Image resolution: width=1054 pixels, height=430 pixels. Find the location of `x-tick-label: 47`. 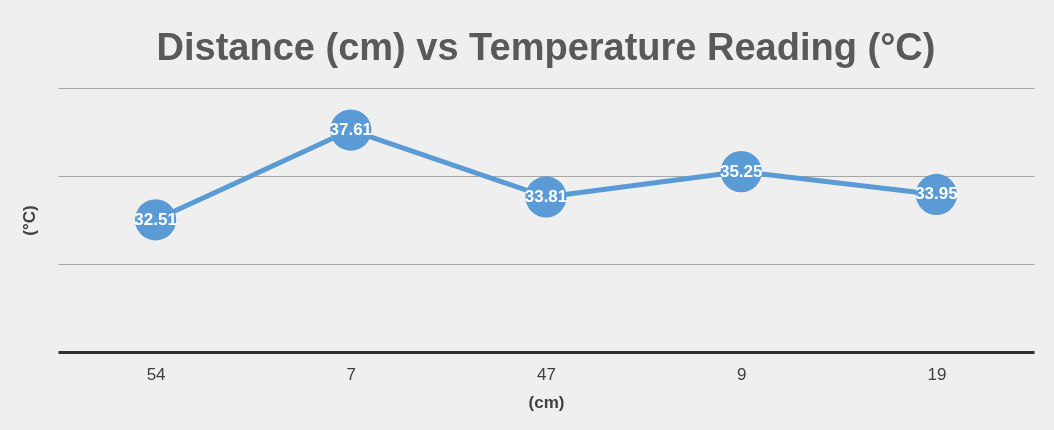

x-tick-label: 47 is located at coordinates (546, 374).